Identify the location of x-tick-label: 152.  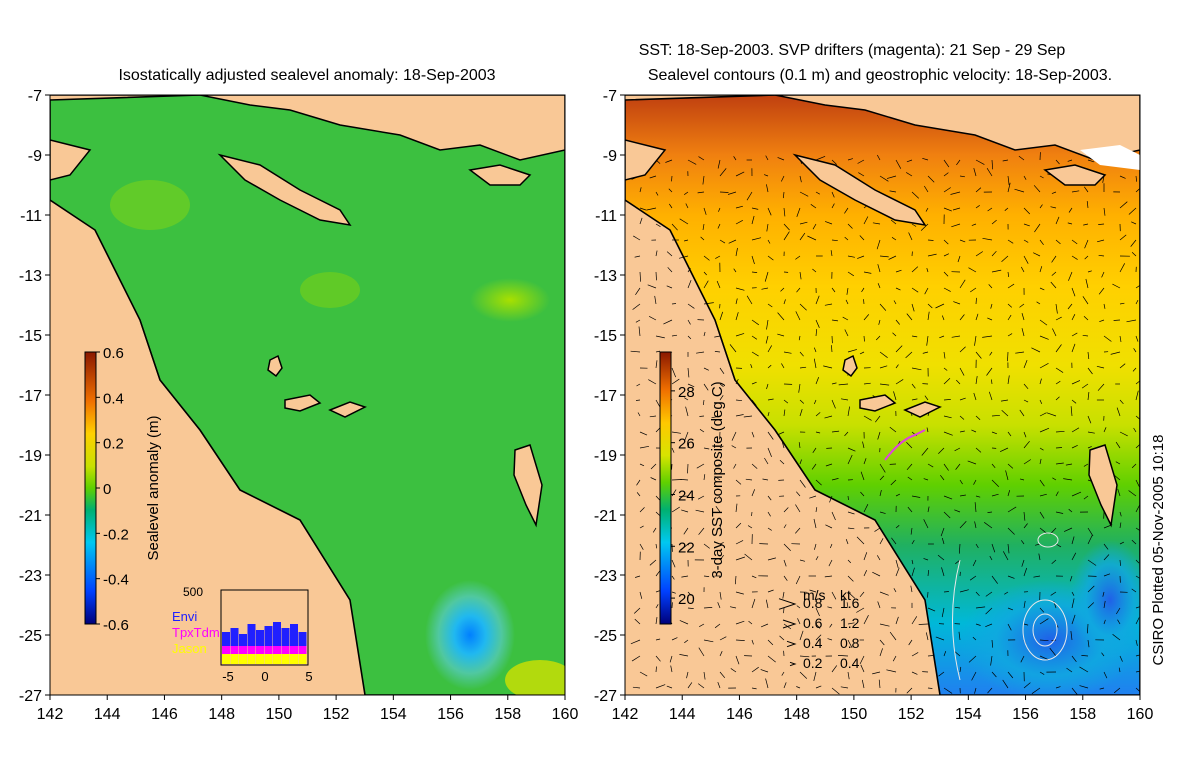
(336, 714).